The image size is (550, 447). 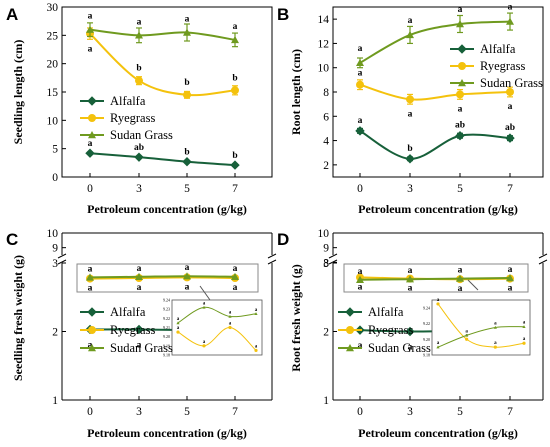 I want to click on legend-entry: Ryegrass, so click(x=132, y=118).